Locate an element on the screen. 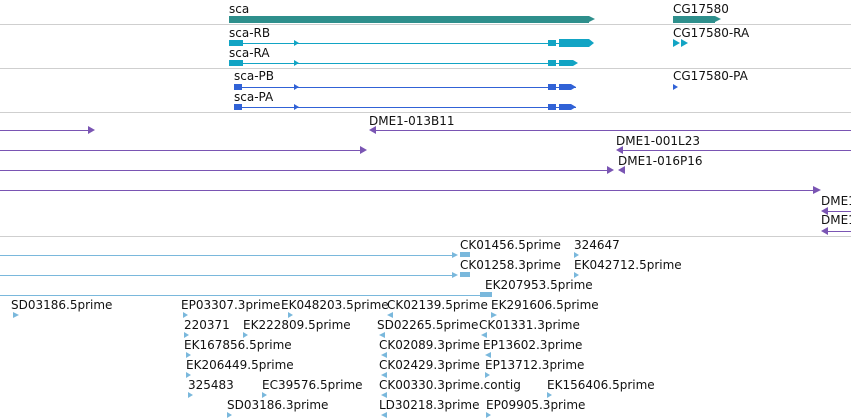  est-label: EK222809.5prime is located at coordinates (297, 325).